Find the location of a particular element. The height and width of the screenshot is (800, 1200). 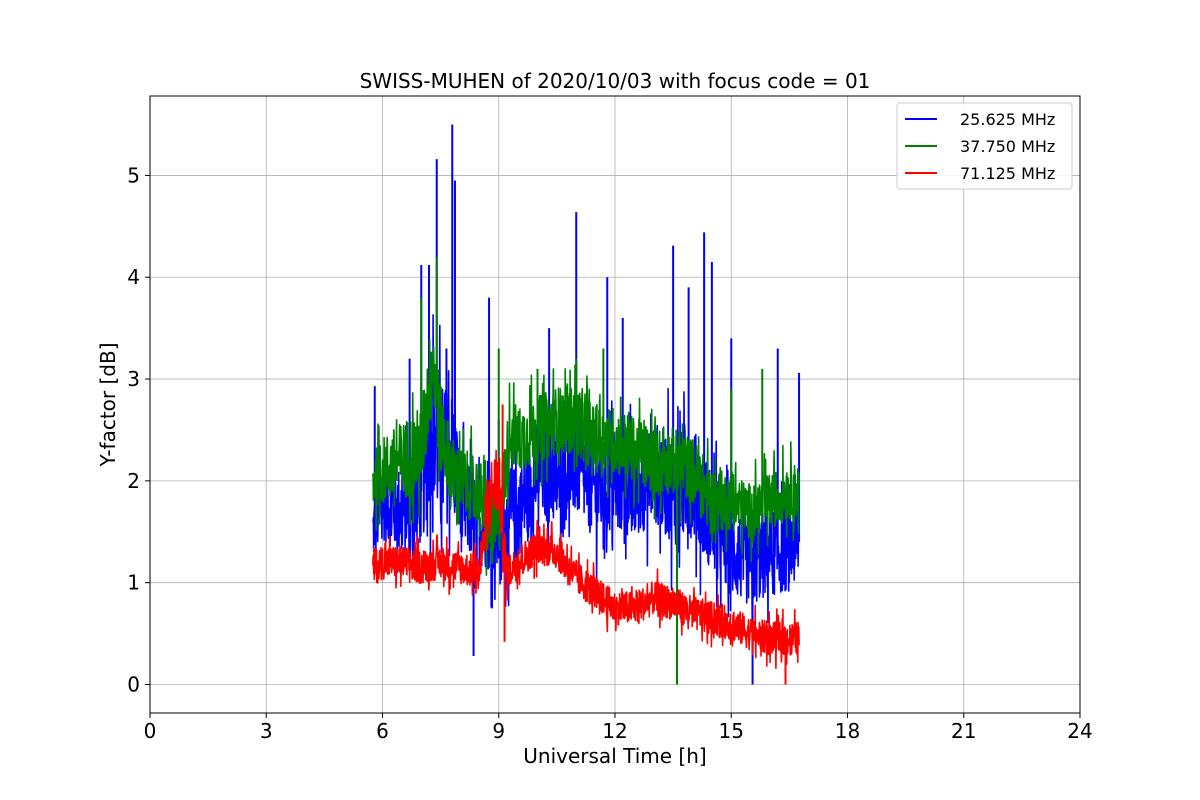

x-tick-label: 18 is located at coordinates (847, 731).